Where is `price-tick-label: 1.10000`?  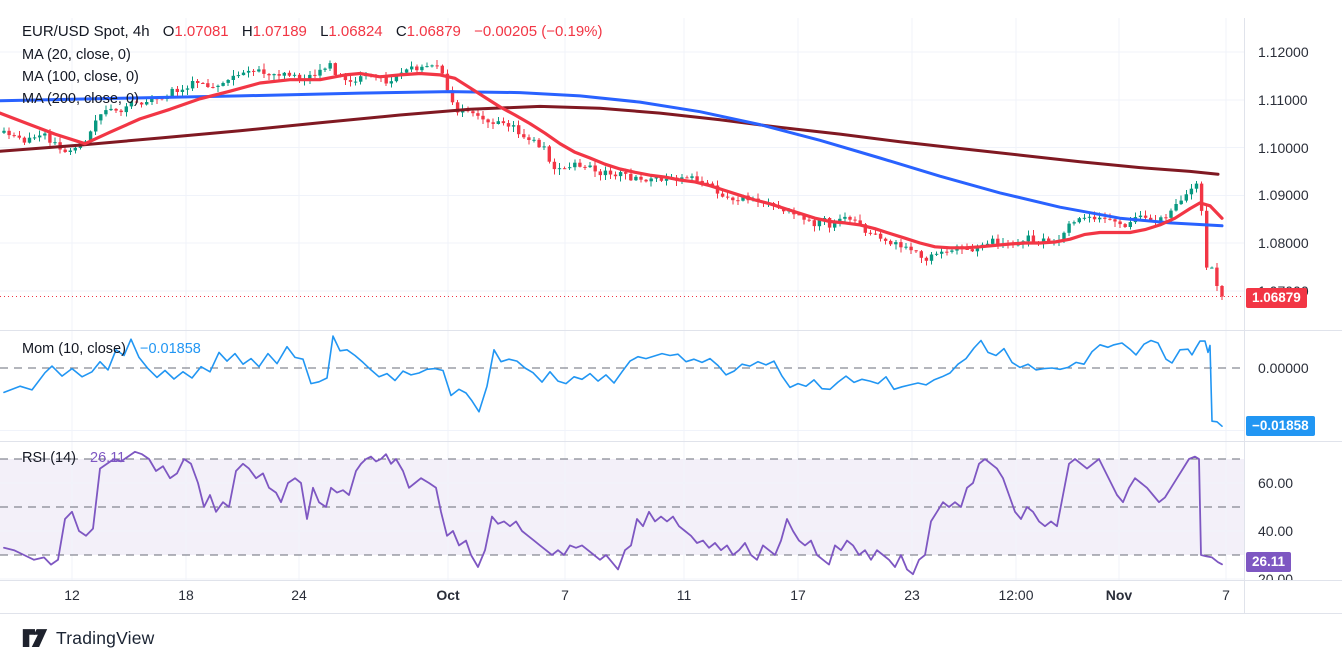 price-tick-label: 1.10000 is located at coordinates (1283, 147).